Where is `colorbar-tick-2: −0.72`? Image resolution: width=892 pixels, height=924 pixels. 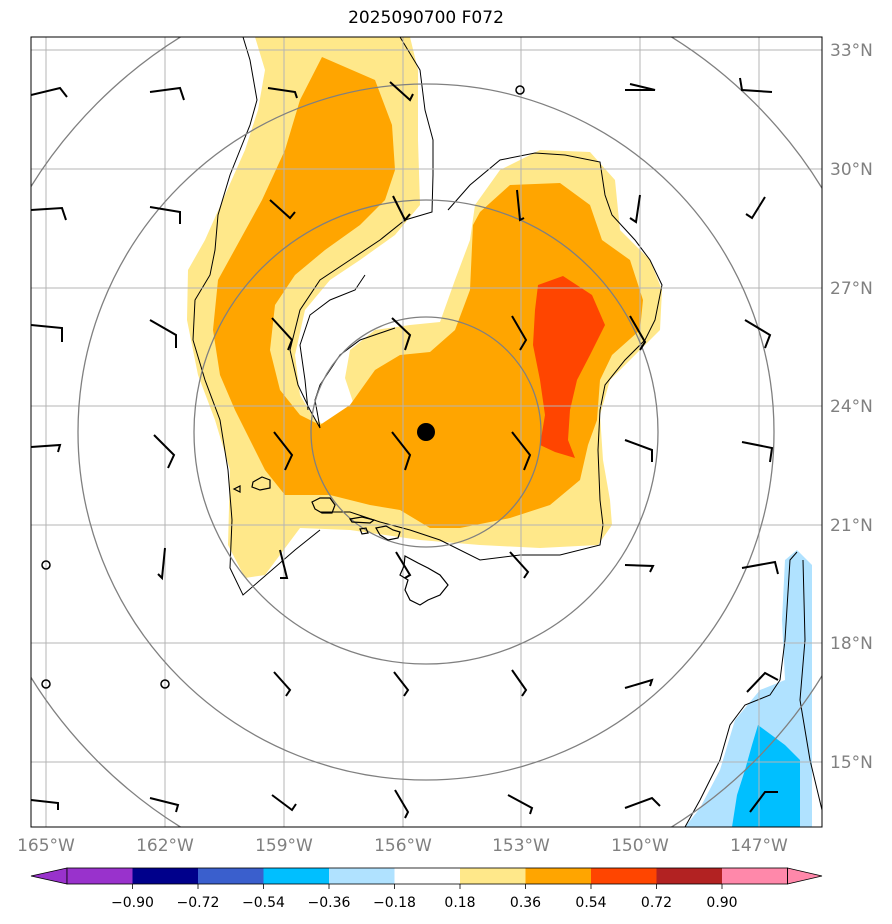
colorbar-tick-2: −0.72 is located at coordinates (198, 903).